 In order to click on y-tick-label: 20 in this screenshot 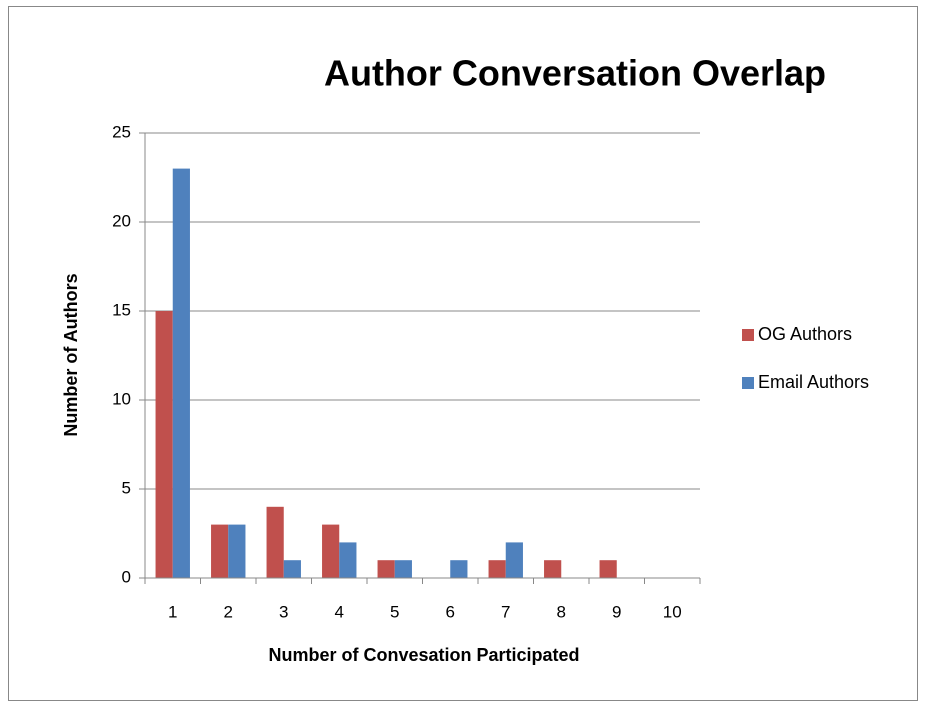, I will do `click(121, 220)`.